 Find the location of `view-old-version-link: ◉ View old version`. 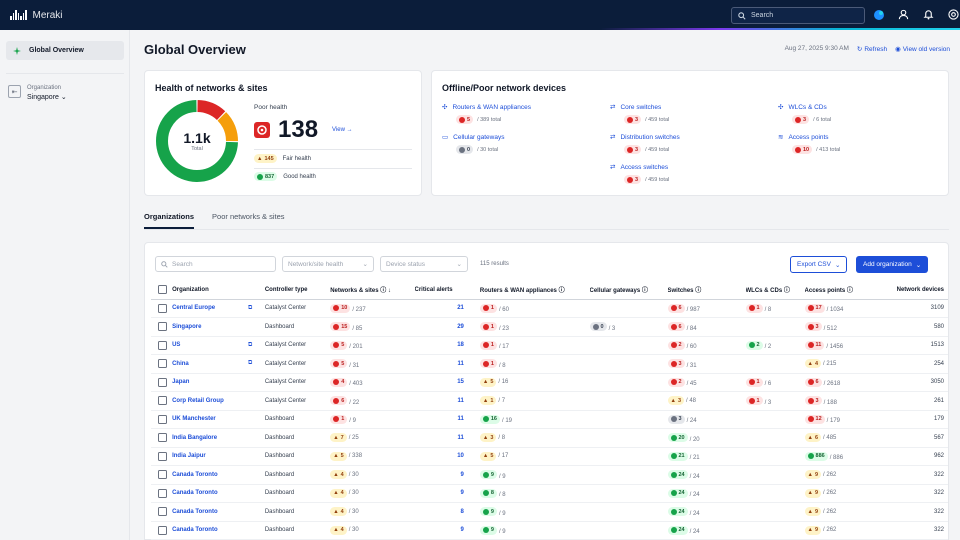

view-old-version-link: ◉ View old version is located at coordinates (922, 49).